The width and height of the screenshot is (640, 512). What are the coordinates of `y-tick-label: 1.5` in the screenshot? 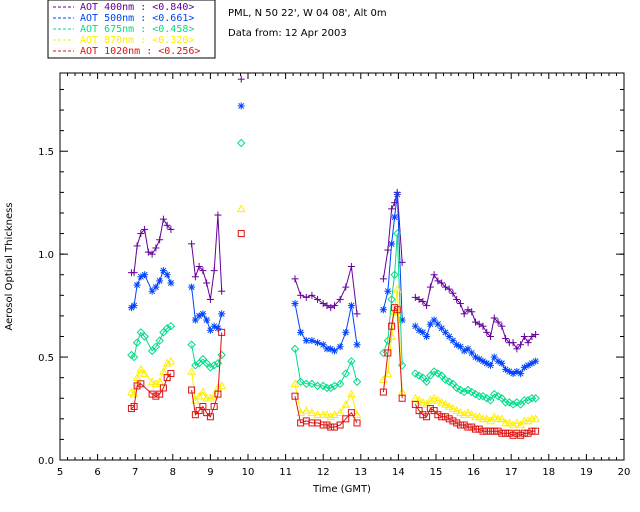 It's located at (46, 152).